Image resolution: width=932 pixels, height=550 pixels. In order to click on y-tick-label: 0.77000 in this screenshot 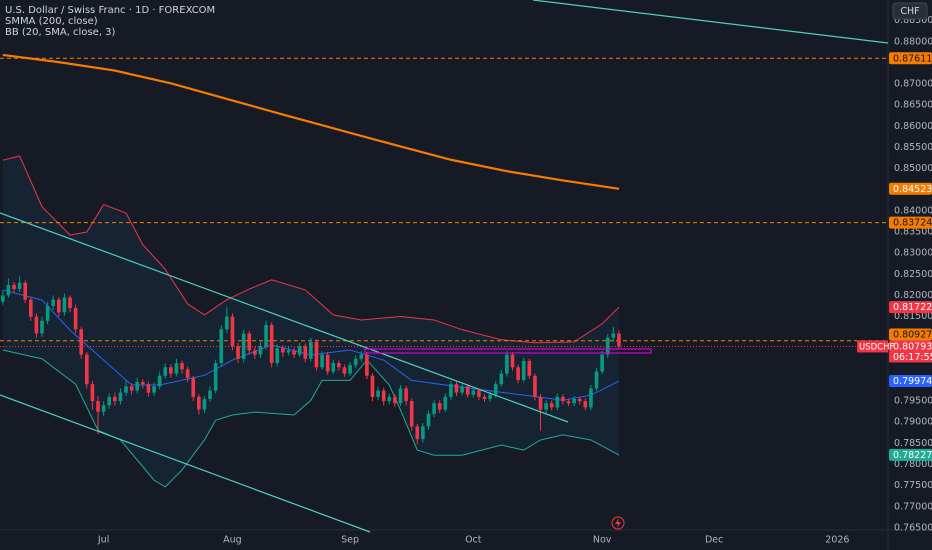, I will do `click(913, 506)`.